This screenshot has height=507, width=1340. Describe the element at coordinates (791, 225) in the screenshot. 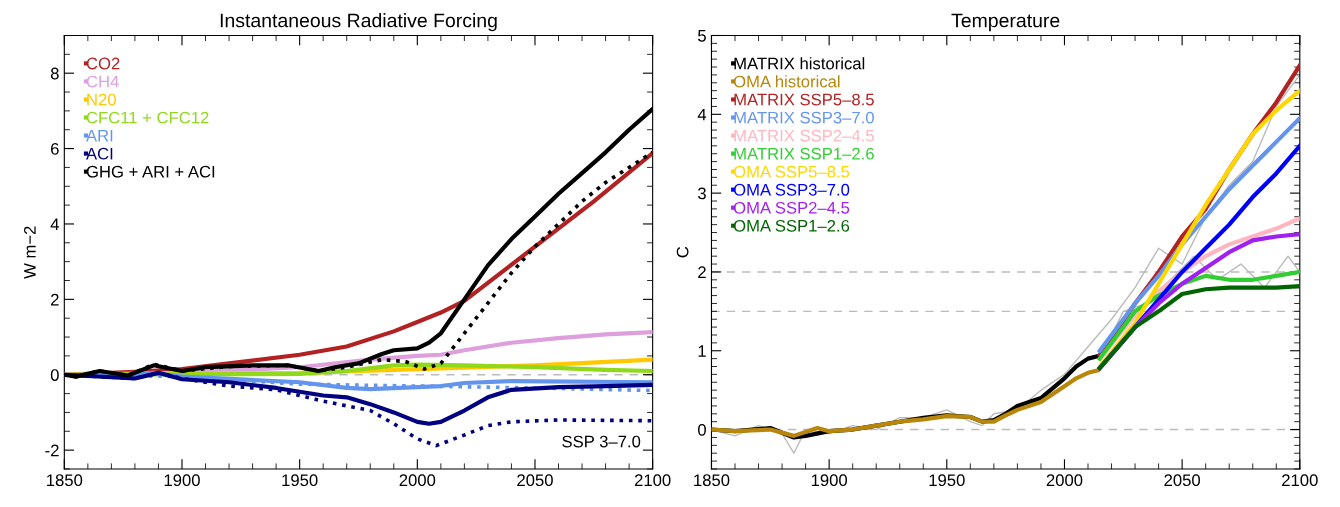

I see `legend-label: OMA SSP1–2.6` at that location.